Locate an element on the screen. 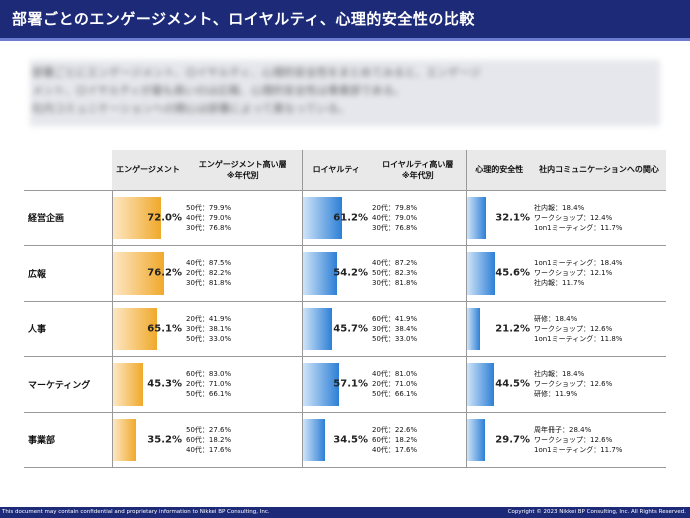 The image size is (690, 518). interest-cell: 周年冊子：28.4% ワークショップ：12.6% 1on1ミーティング：11.7% is located at coordinates (599, 440).